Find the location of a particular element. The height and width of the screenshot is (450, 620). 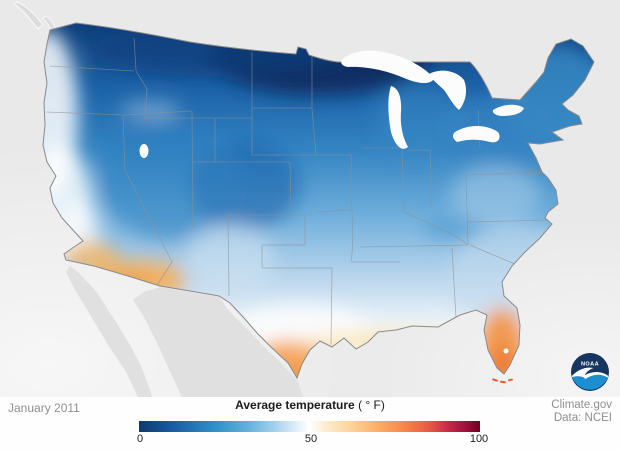

noaa-logo-wave is located at coordinates (590, 381).